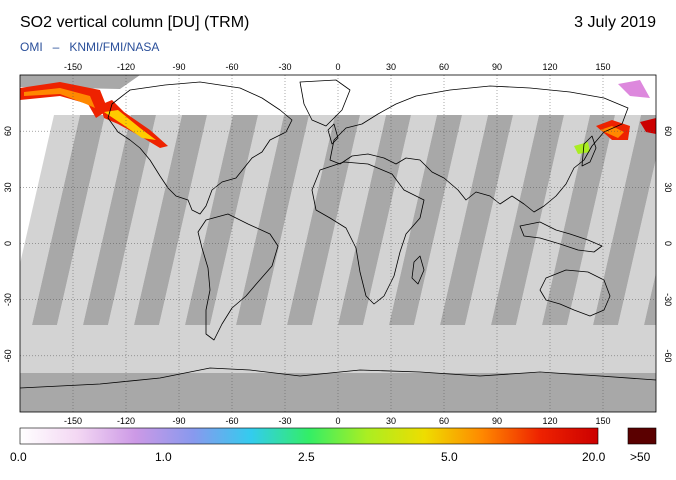 The height and width of the screenshot is (480, 676). I want to click on lon-label-top: 0, so click(337, 67).